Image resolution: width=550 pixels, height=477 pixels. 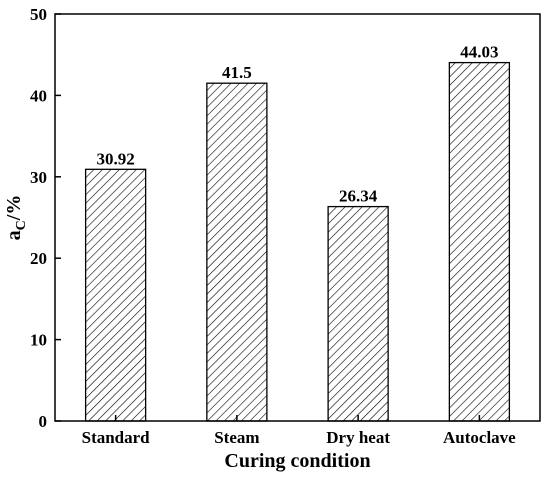 I want to click on y-tick-label-50: 50, so click(x=38, y=14).